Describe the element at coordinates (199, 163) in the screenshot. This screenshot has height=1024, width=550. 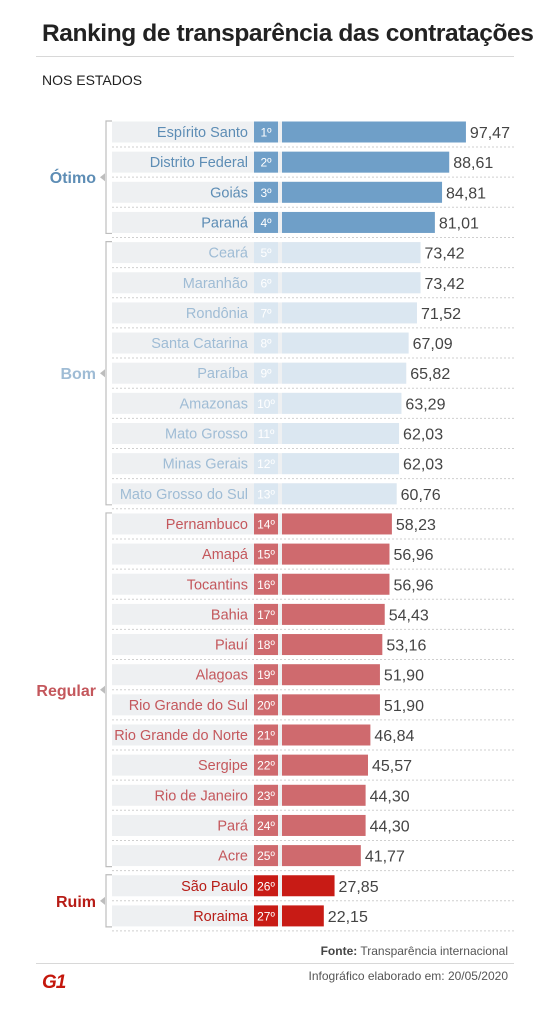
I see `state-label: Distrito Federal` at that location.